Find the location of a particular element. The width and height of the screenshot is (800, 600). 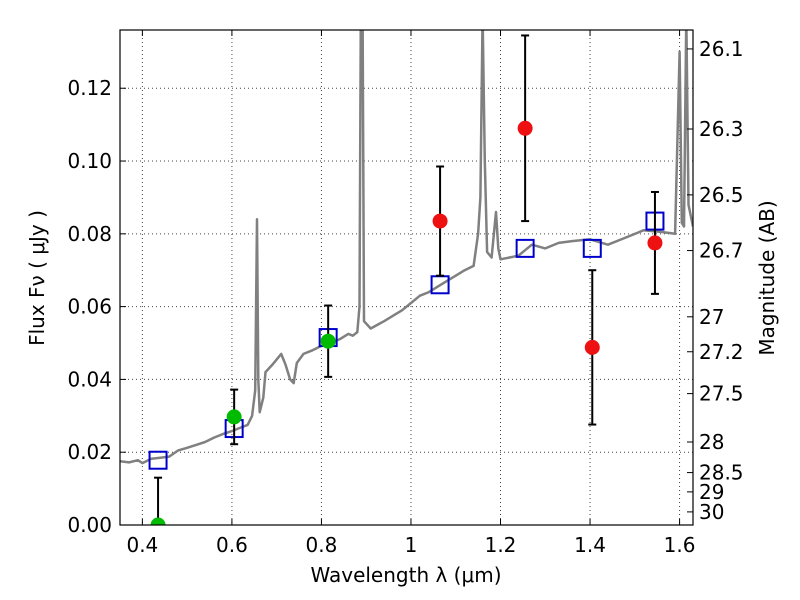

x-tick-label: 0.6 is located at coordinates (232, 545).